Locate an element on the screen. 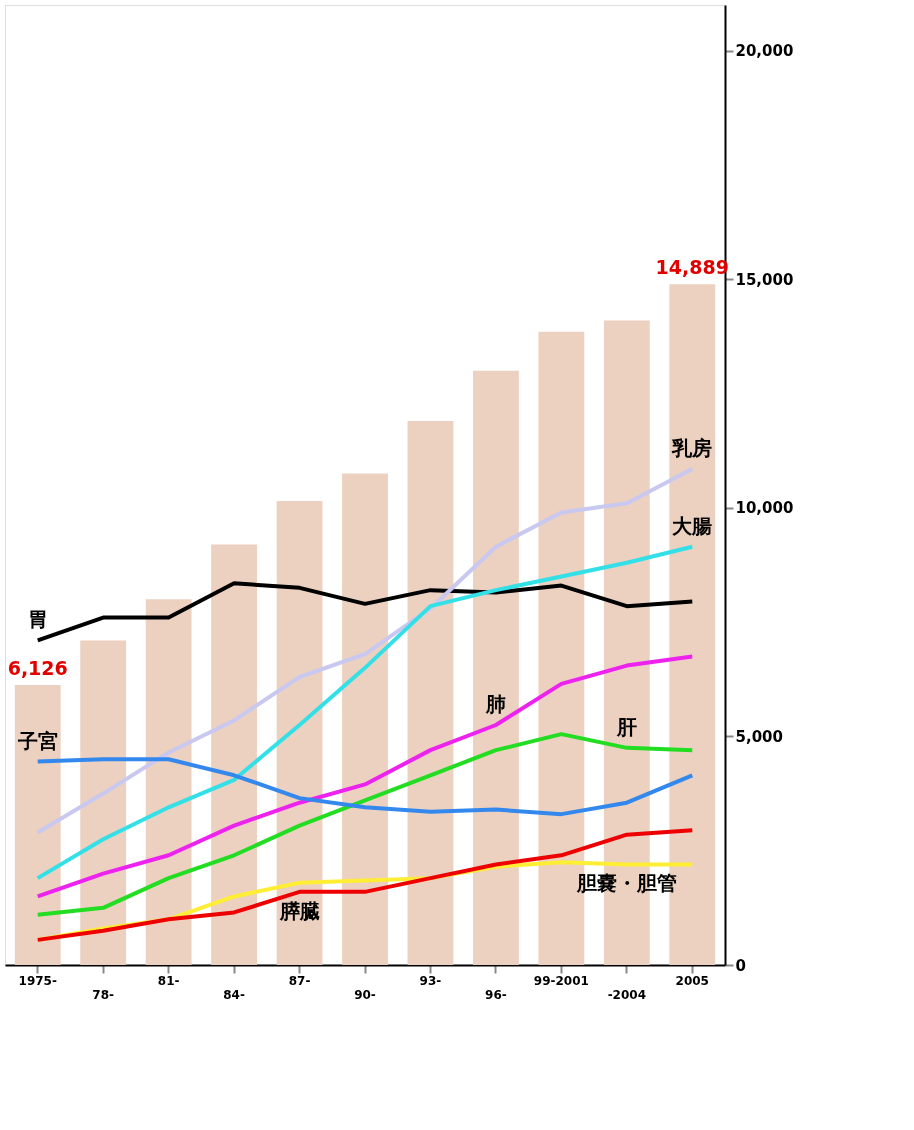  annotation: 乳房 is located at coordinates (692, 448).